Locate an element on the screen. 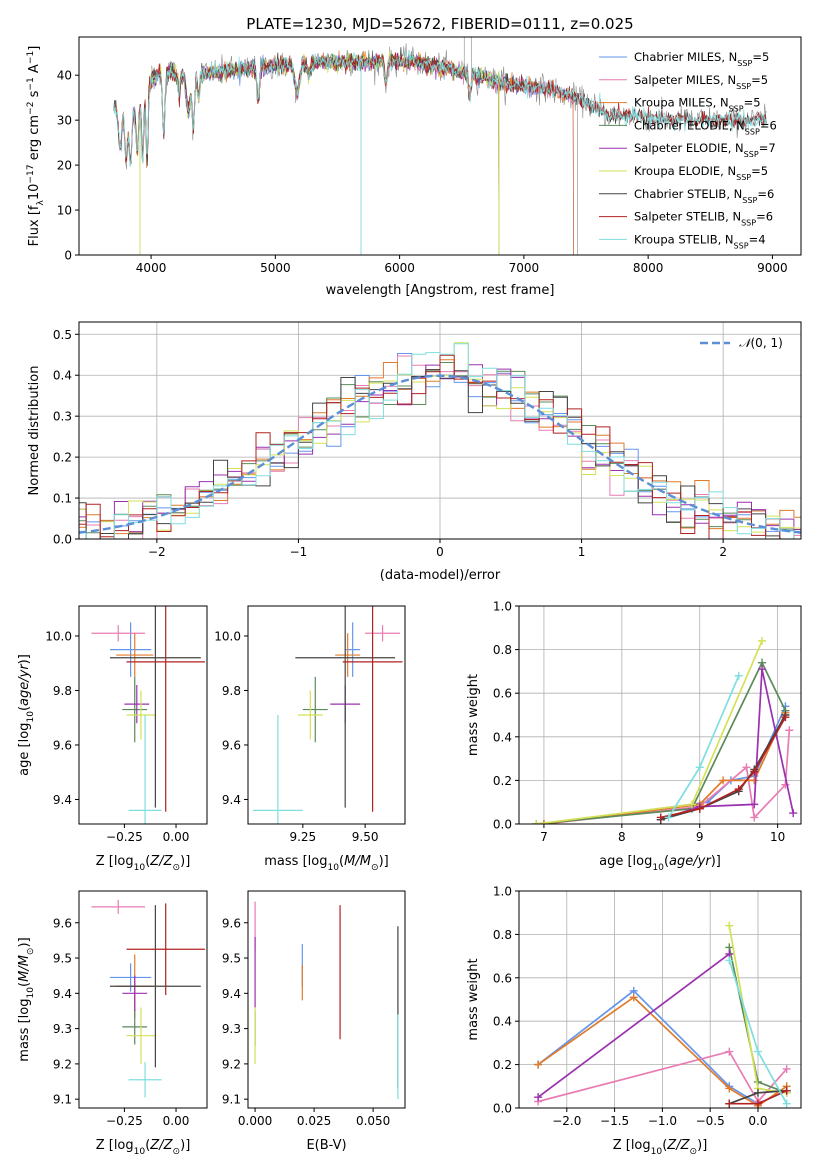 The image size is (819, 1170). spectrum-plot-area is located at coordinates (440, 146).